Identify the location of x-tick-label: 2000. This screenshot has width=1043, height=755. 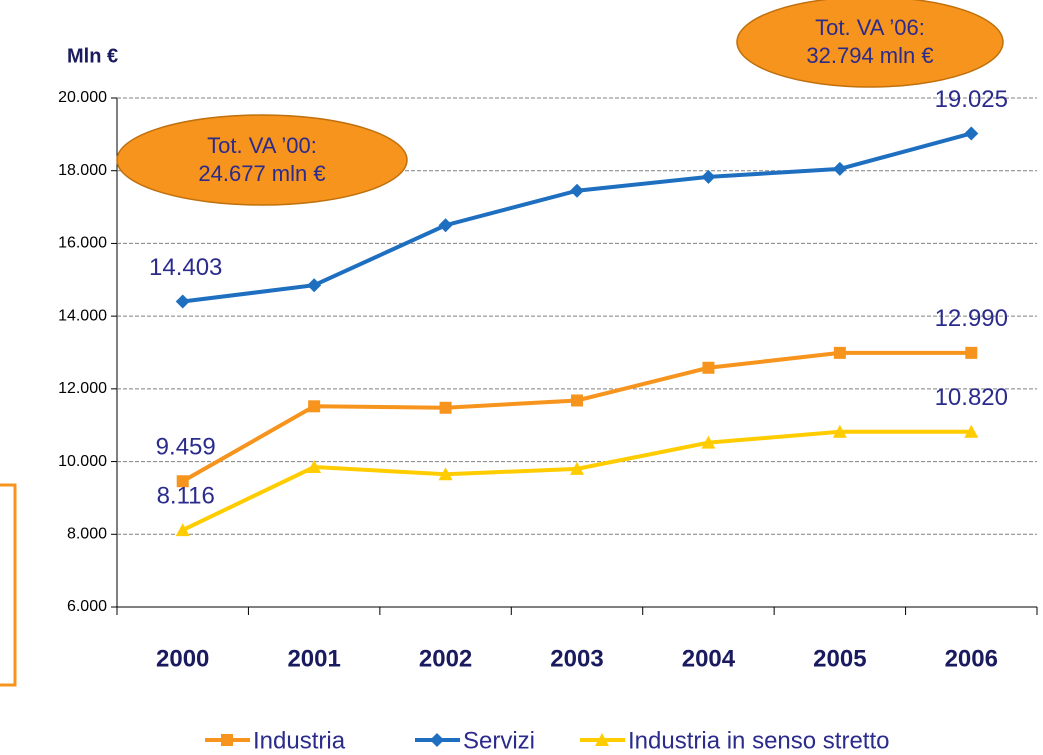
(182, 658).